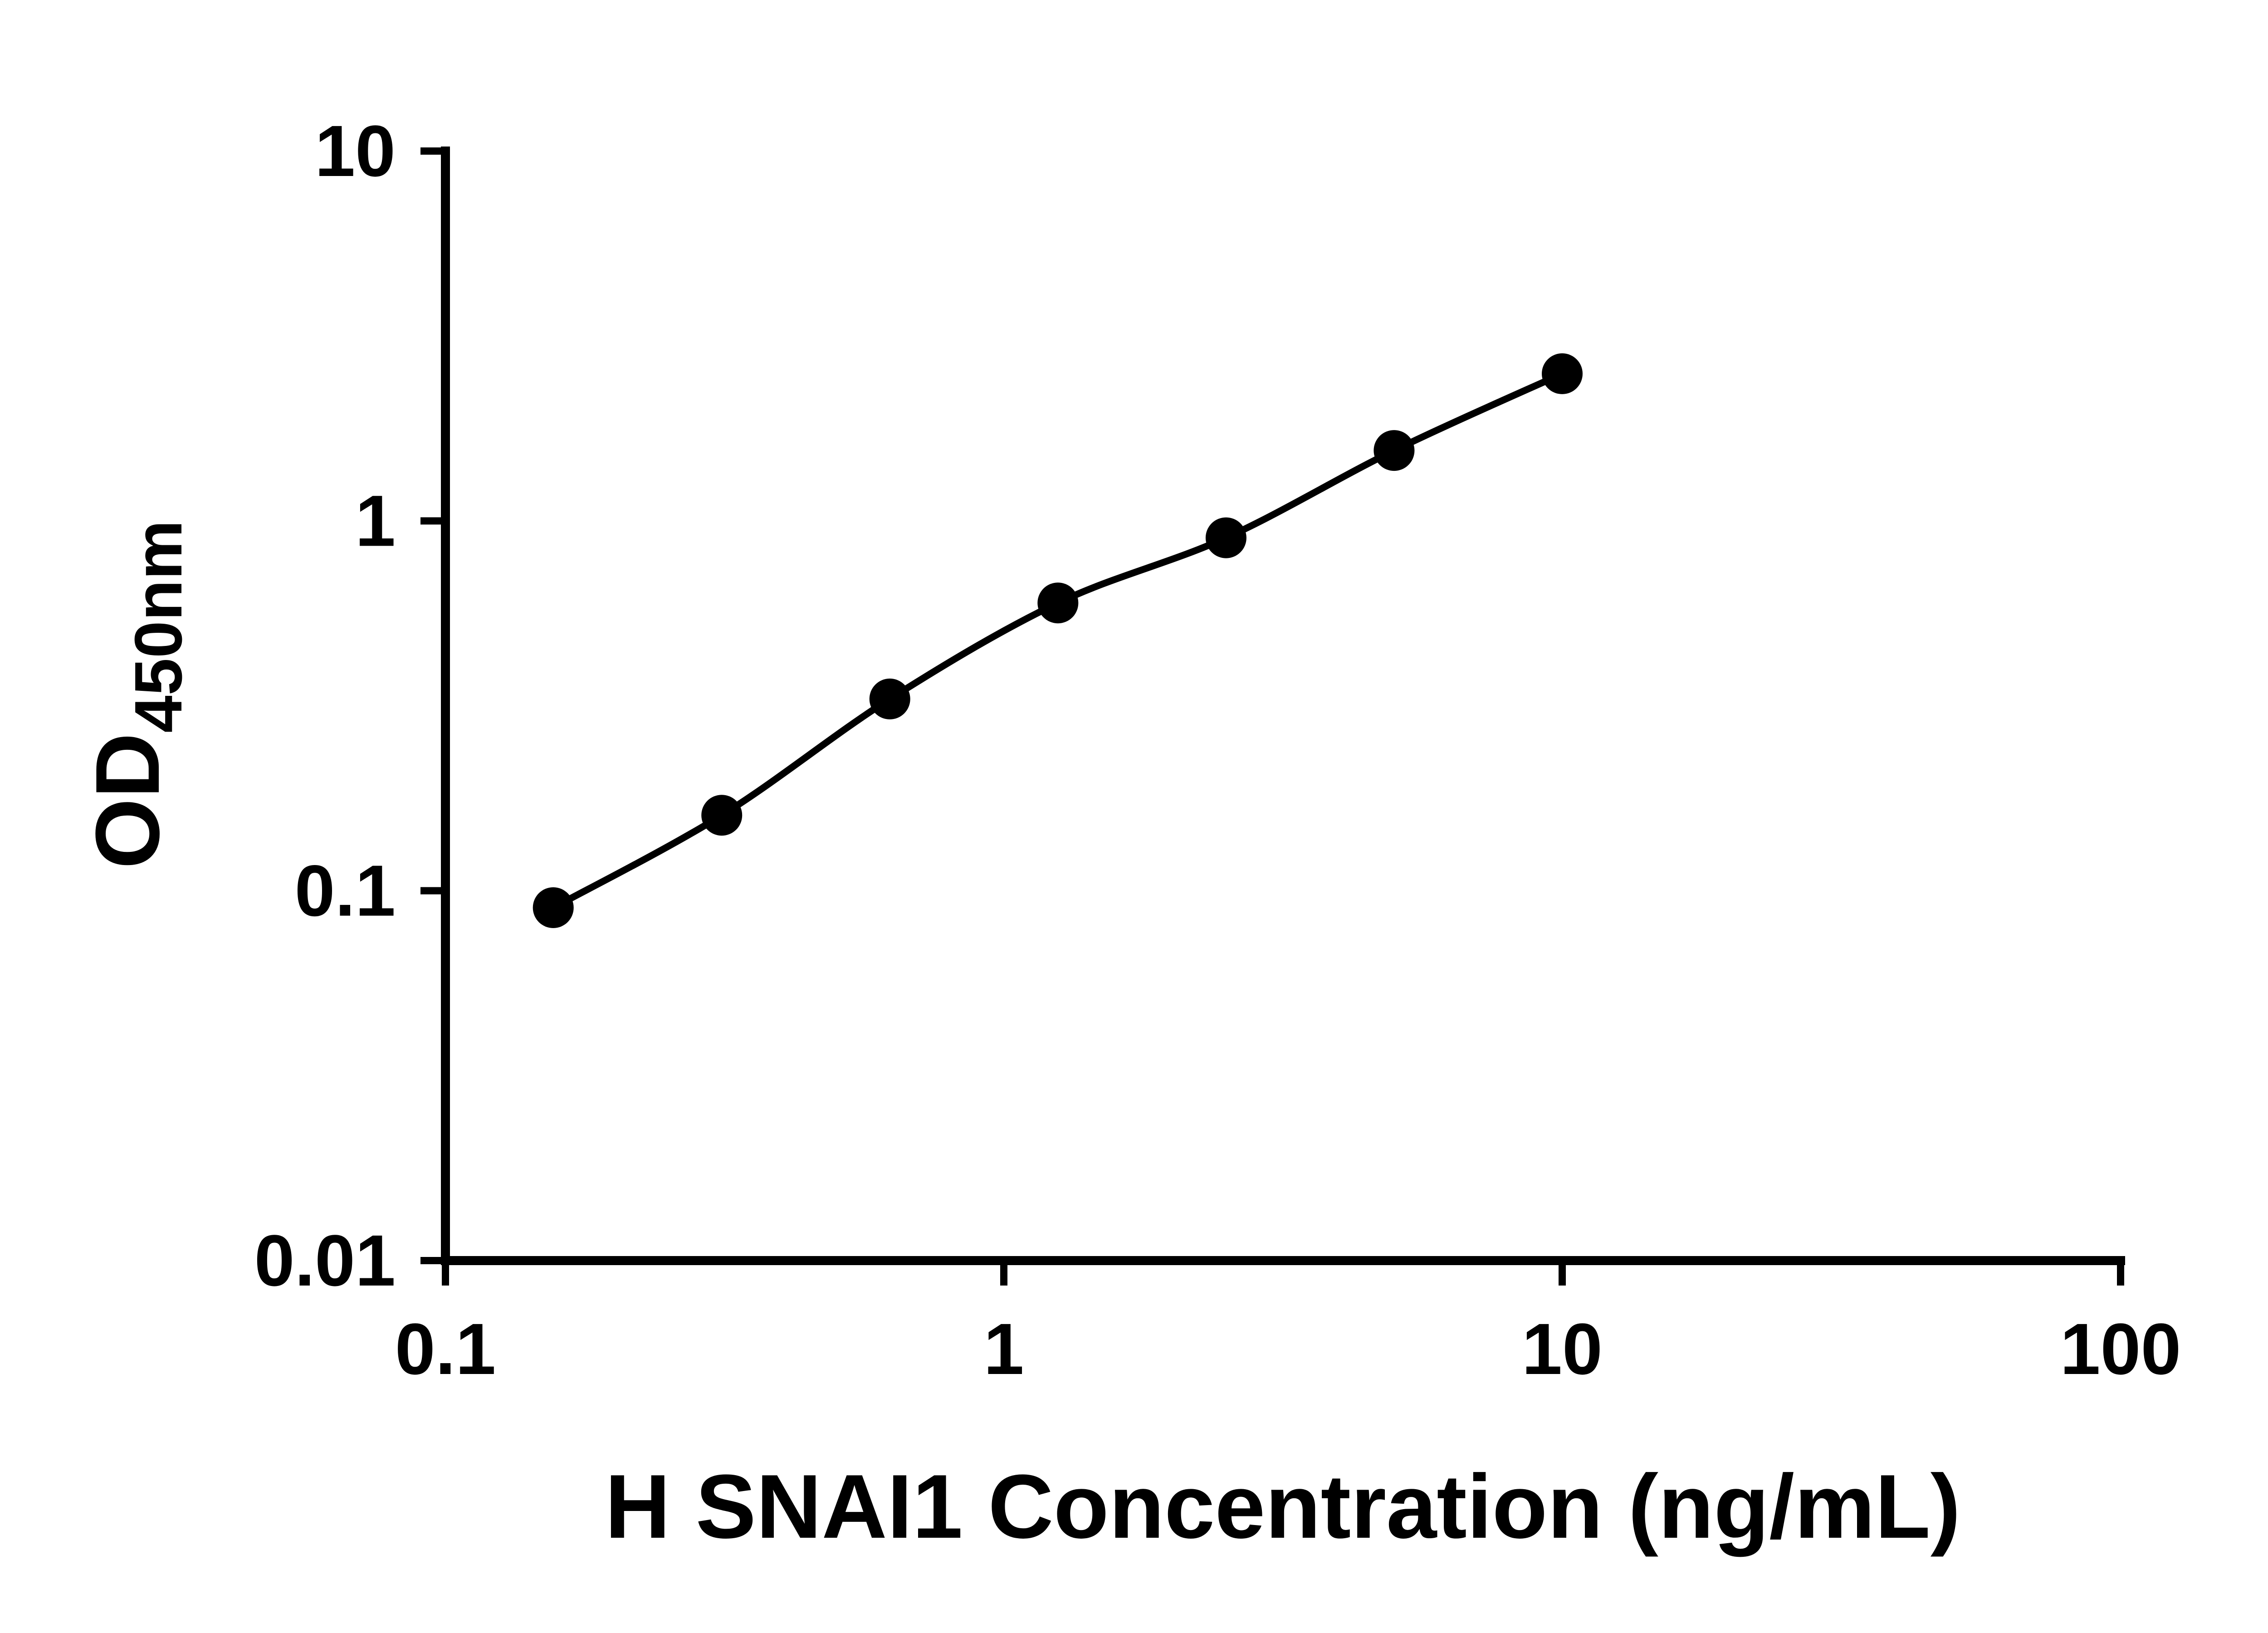 Image resolution: width=2268 pixels, height=1633 pixels. What do you see at coordinates (356, 150) in the screenshot?
I see `y-tick-label: 10` at bounding box center [356, 150].